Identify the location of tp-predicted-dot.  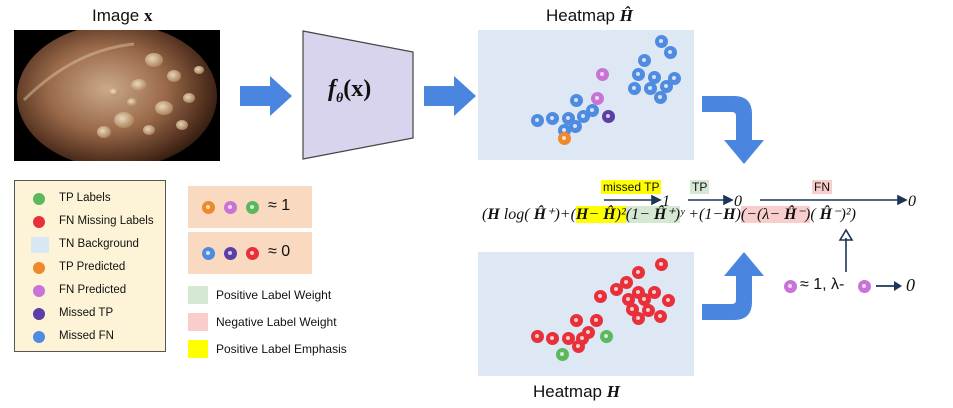
(208, 207).